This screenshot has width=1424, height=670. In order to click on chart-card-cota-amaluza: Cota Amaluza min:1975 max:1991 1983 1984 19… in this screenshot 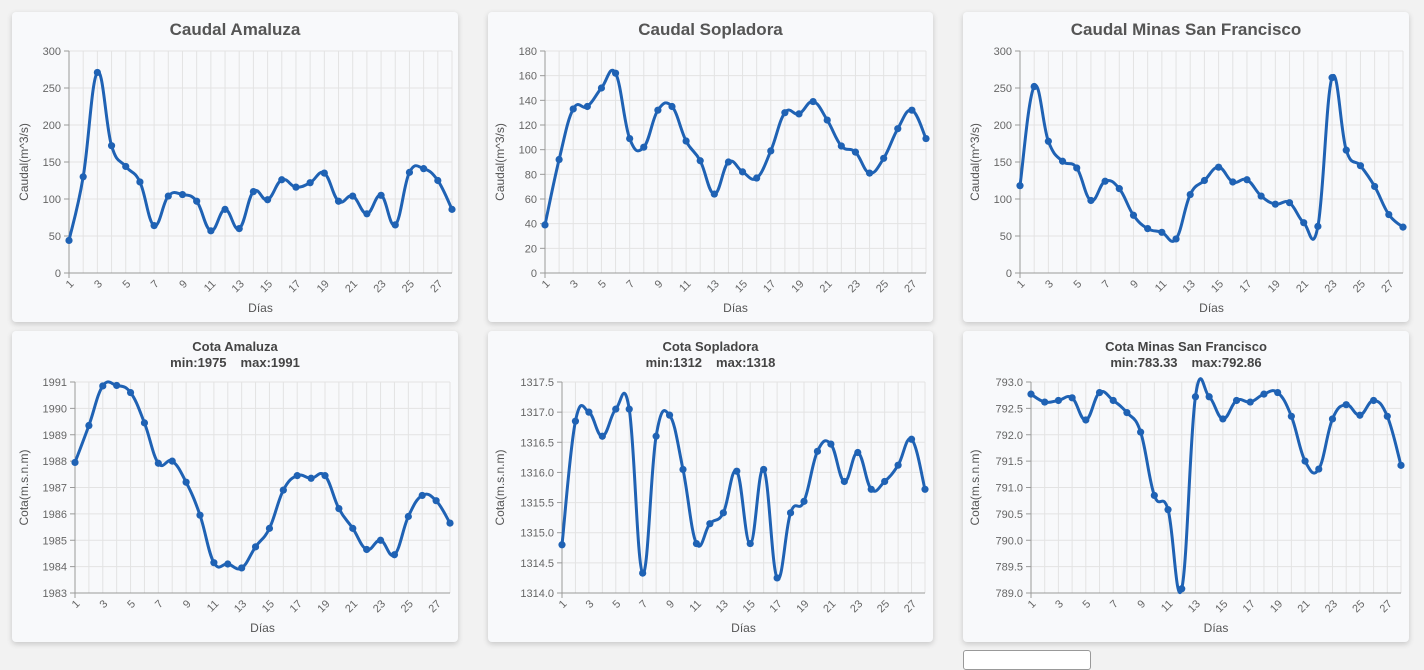, I will do `click(235, 486)`.